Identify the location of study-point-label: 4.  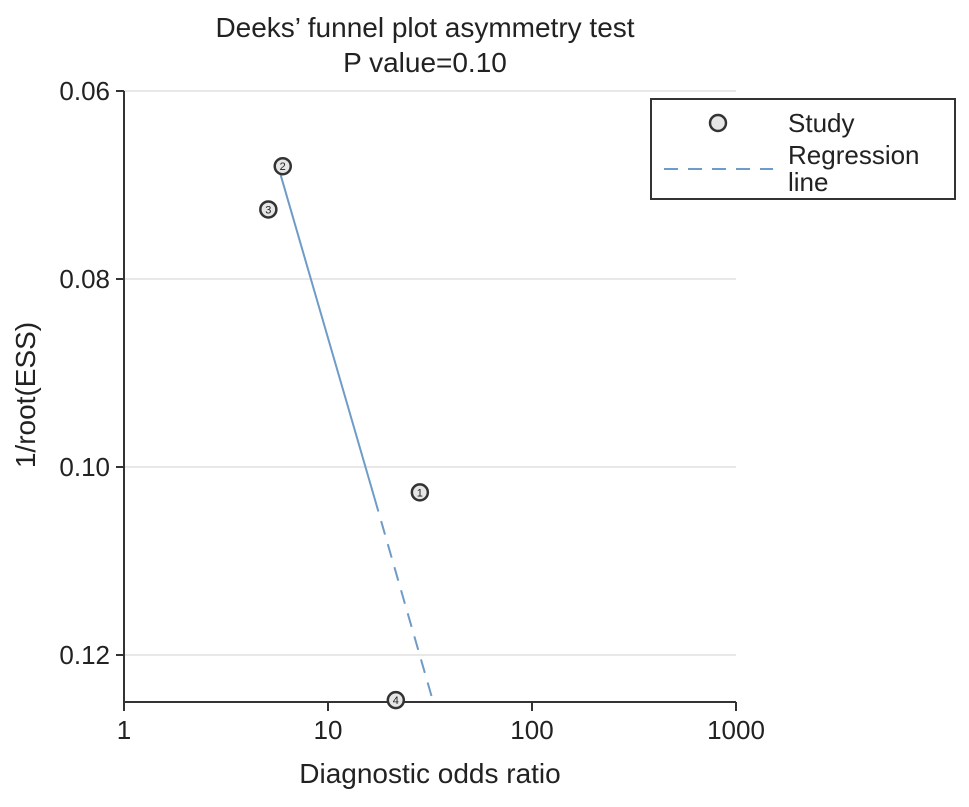
(396, 701).